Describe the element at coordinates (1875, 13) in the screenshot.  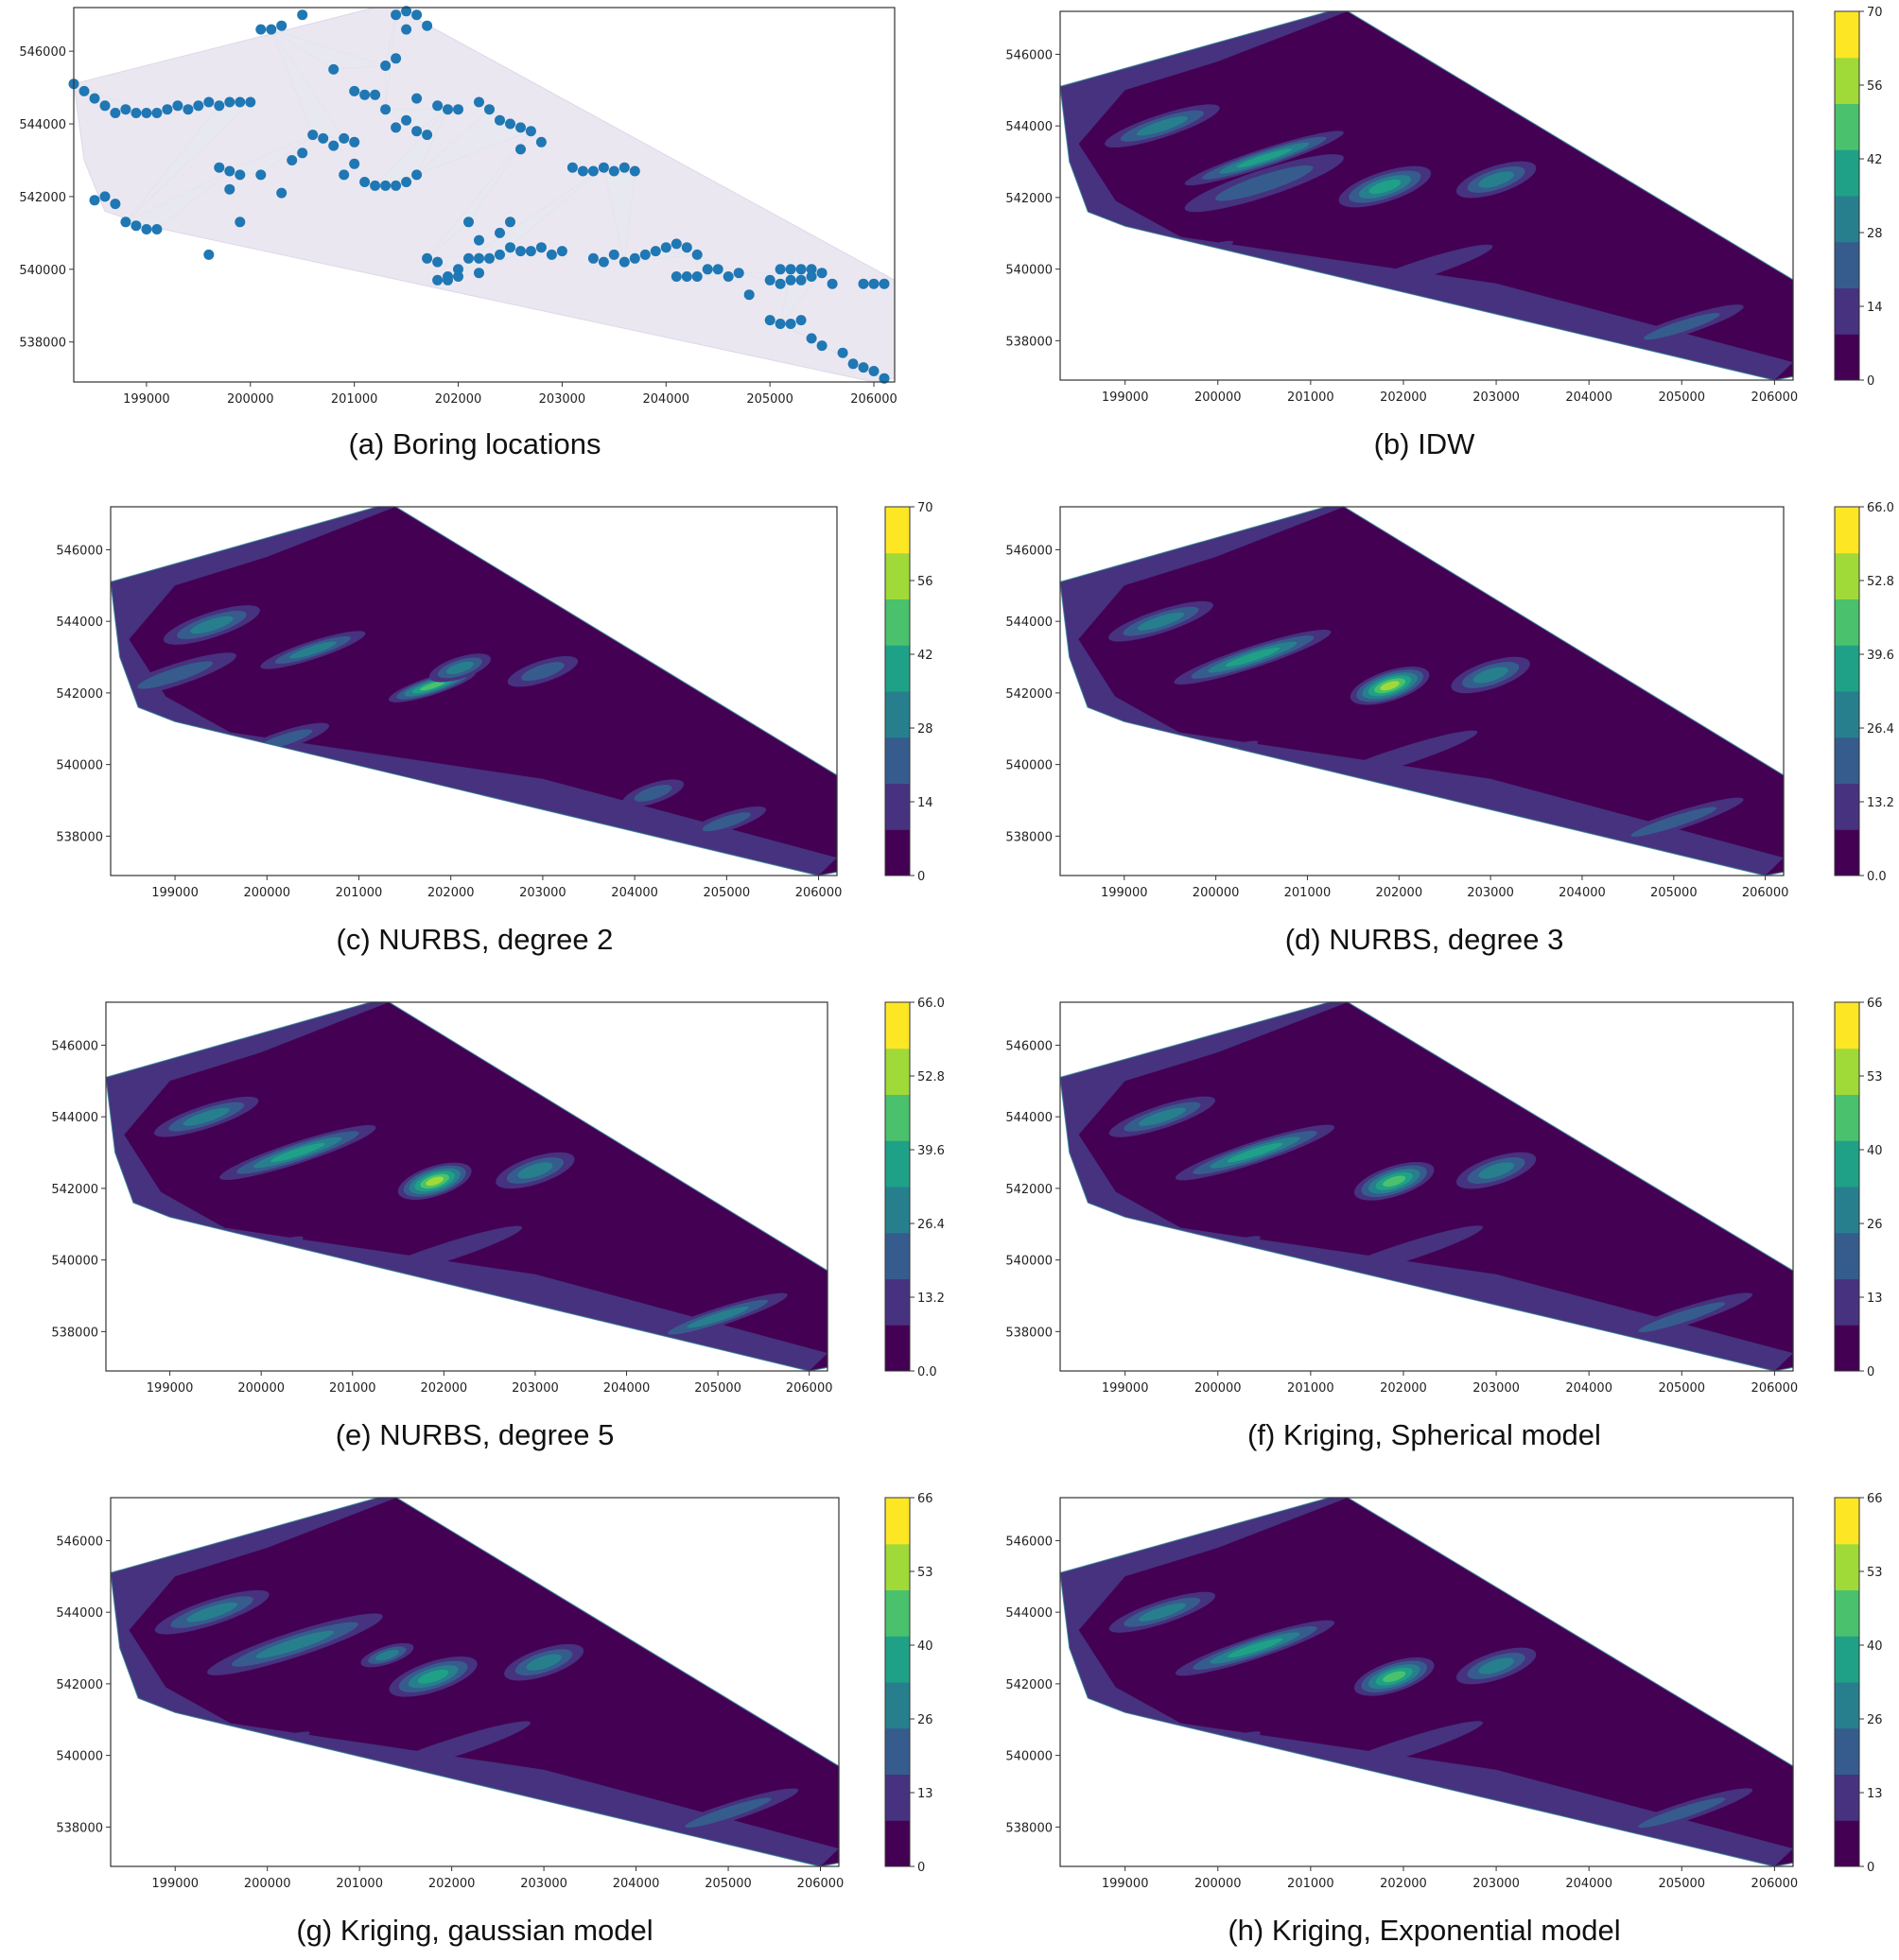
I see `colorbar-tick-label: 70` at that location.